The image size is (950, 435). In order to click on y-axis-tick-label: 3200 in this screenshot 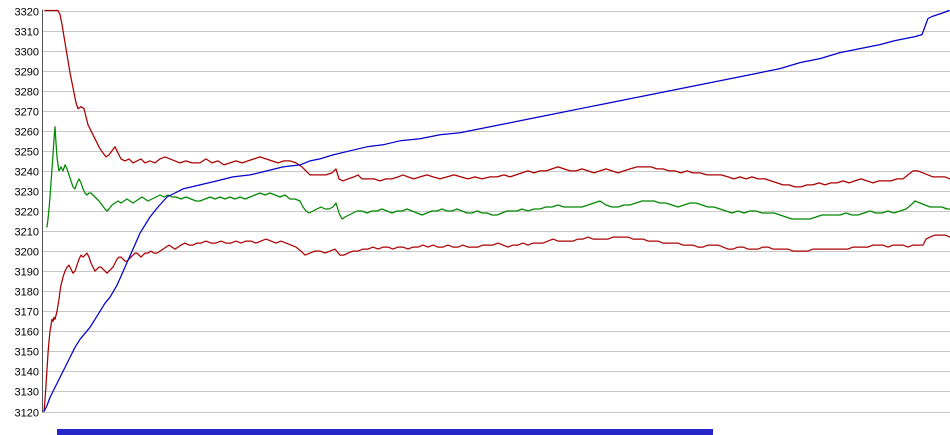, I will do `click(27, 253)`.